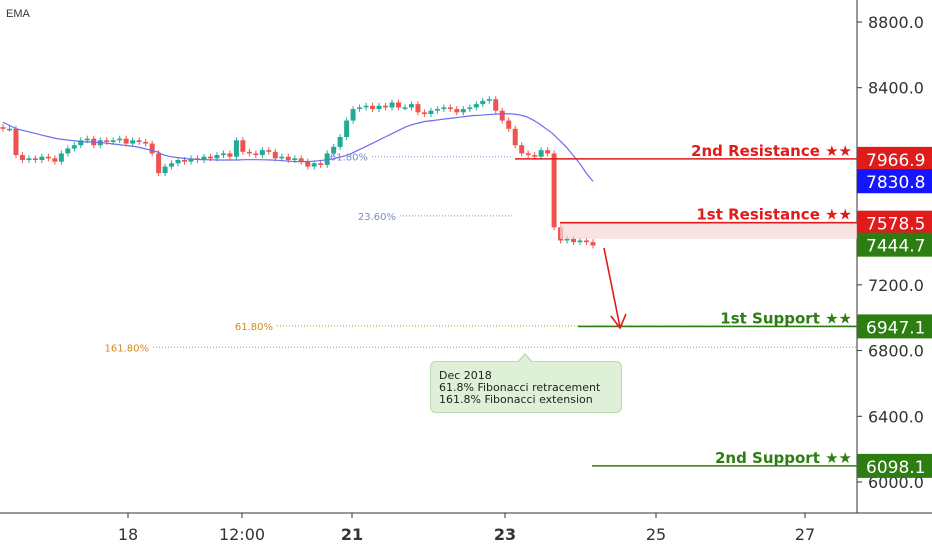  What do you see at coordinates (618, 321) in the screenshot?
I see `forecast-arrow-head` at bounding box center [618, 321].